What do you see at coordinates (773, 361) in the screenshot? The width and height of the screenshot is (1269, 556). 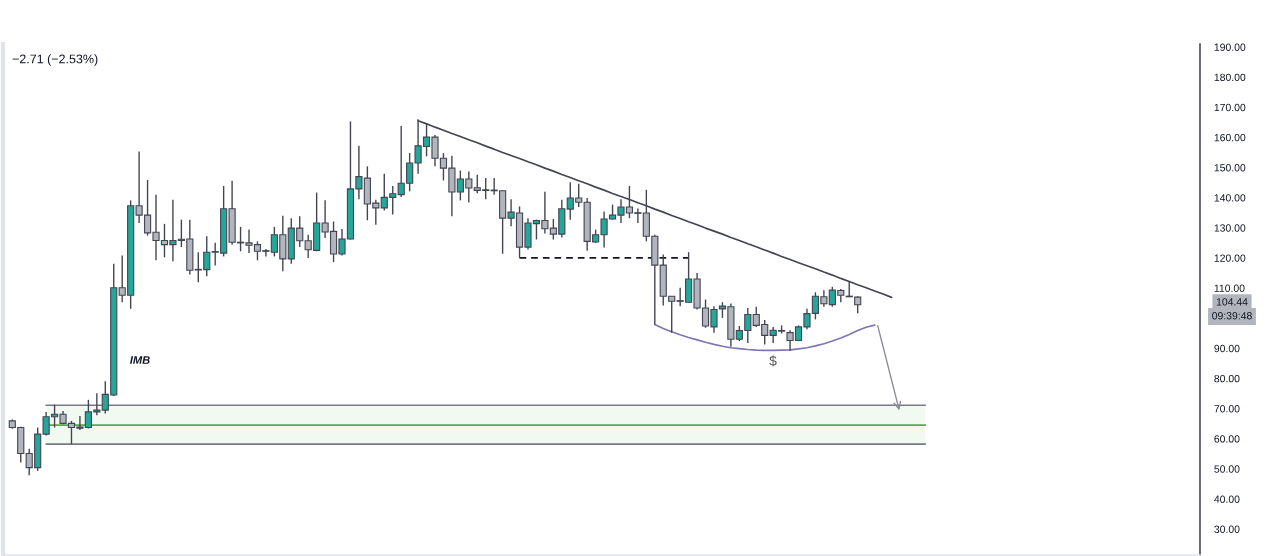 I see `annotation: $` at bounding box center [773, 361].